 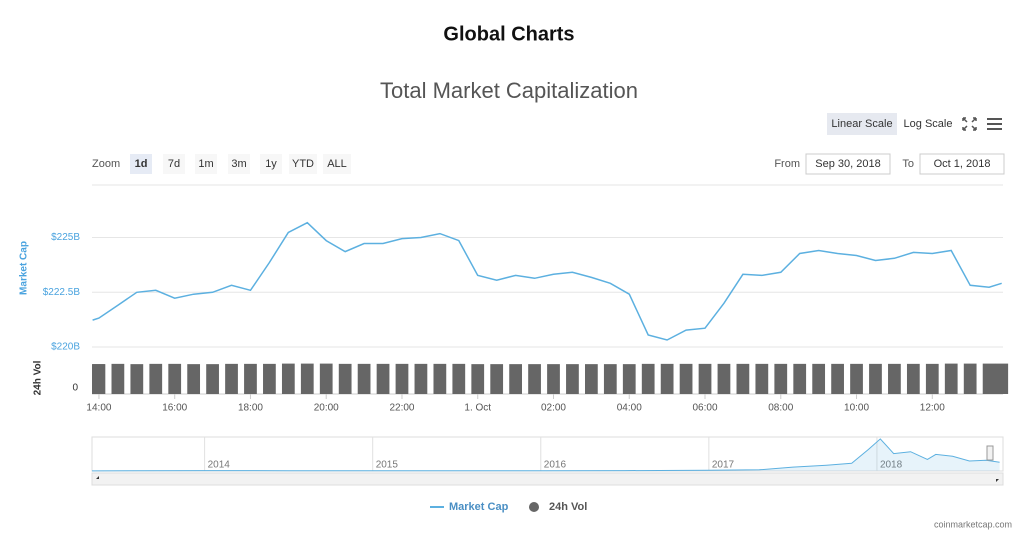 What do you see at coordinates (534, 507) in the screenshot?
I see `legend-symbol` at bounding box center [534, 507].